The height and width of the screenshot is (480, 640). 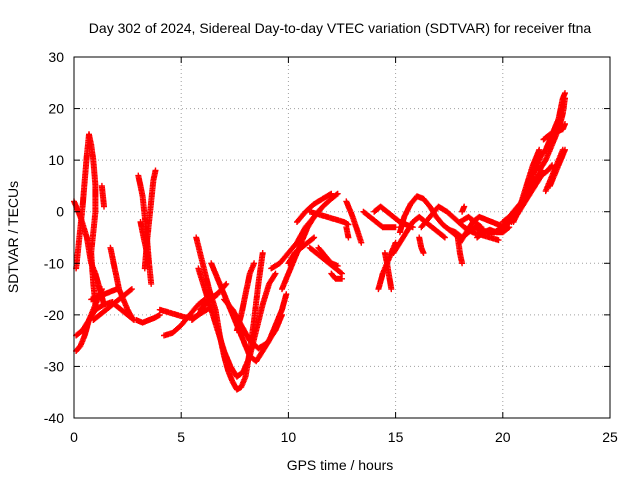 What do you see at coordinates (54, 263) in the screenshot?
I see `y-tick-label: -10` at bounding box center [54, 263].